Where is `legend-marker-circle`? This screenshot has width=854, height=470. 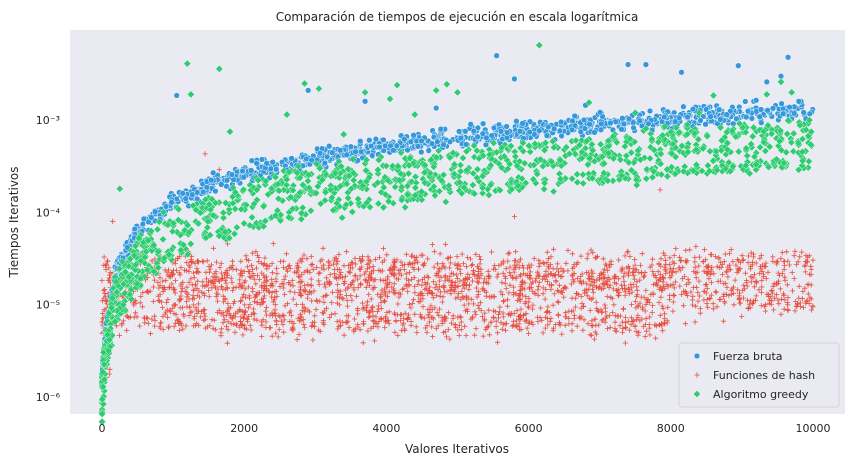
legend-marker-circle is located at coordinates (697, 356).